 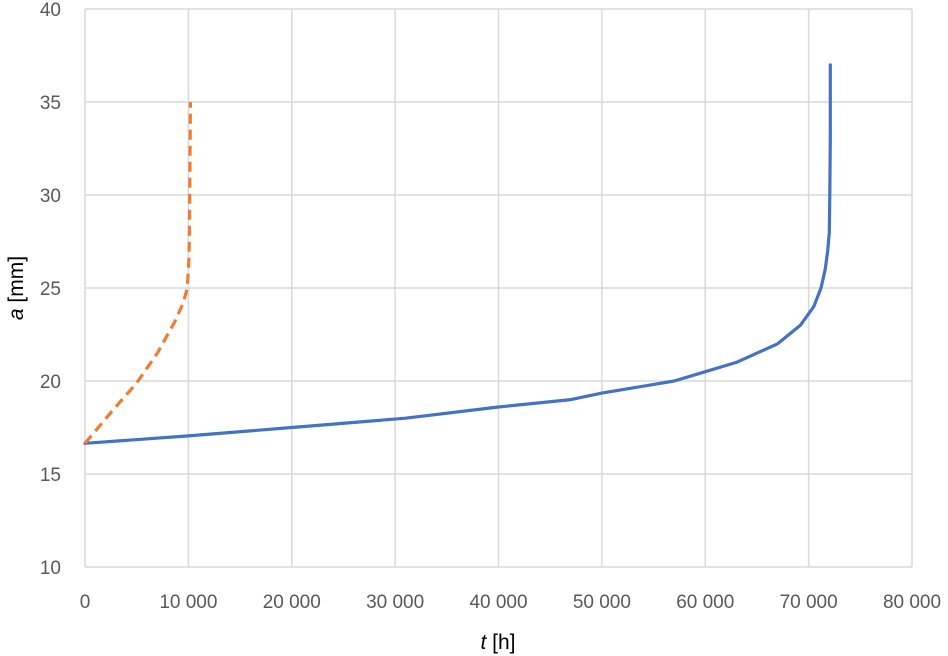 What do you see at coordinates (809, 602) in the screenshot?
I see `x-tick-label: 70 000` at bounding box center [809, 602].